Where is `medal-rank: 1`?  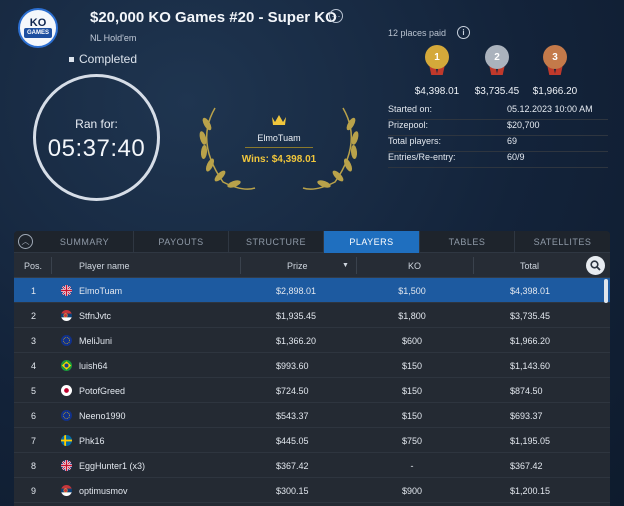 medal-rank: 1 is located at coordinates (437, 57).